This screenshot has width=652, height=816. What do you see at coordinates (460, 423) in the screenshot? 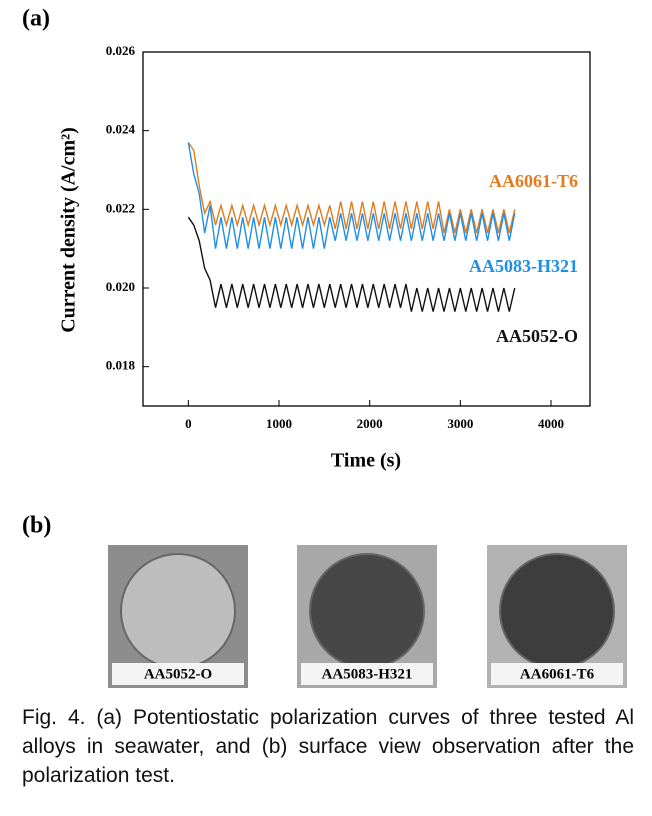
I see `x-tick-label: 3000` at bounding box center [460, 423].